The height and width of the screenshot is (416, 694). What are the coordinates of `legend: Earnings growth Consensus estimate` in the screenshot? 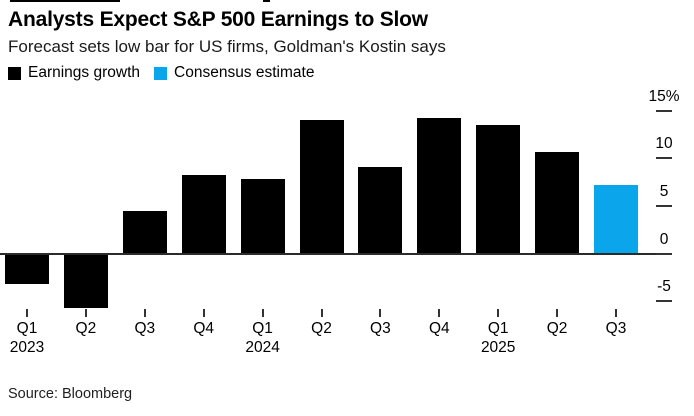 It's located at (161, 73).